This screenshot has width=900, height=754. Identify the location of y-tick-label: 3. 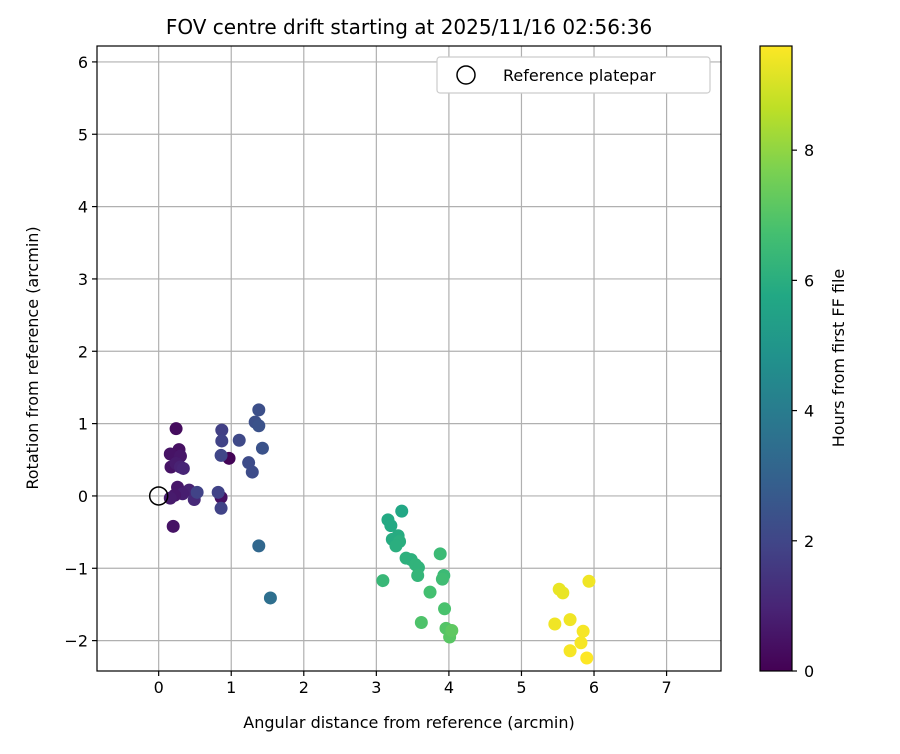
(83, 279).